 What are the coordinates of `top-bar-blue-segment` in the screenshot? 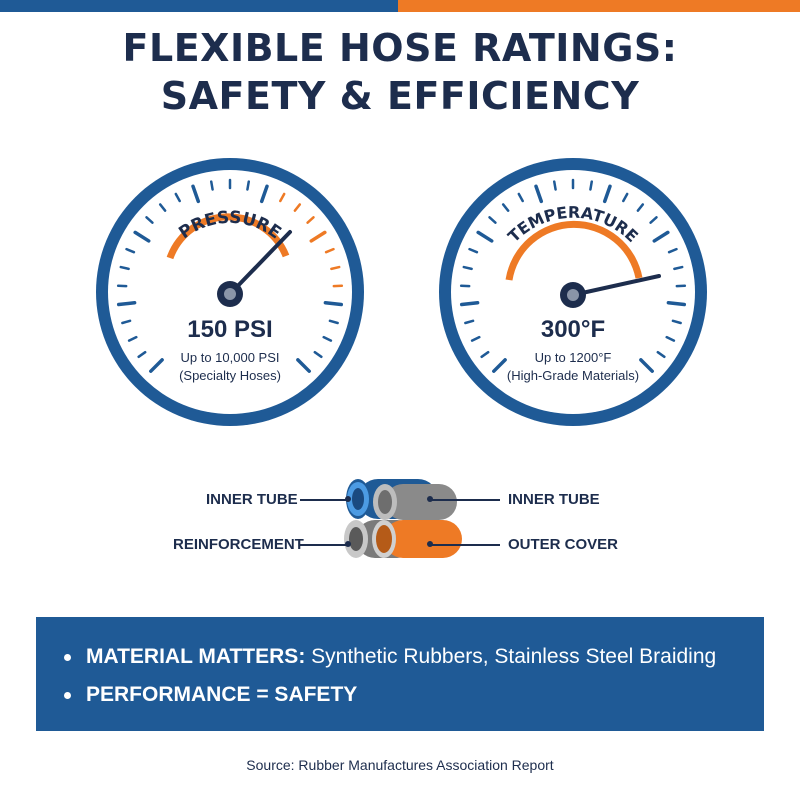 It's located at (199, 6).